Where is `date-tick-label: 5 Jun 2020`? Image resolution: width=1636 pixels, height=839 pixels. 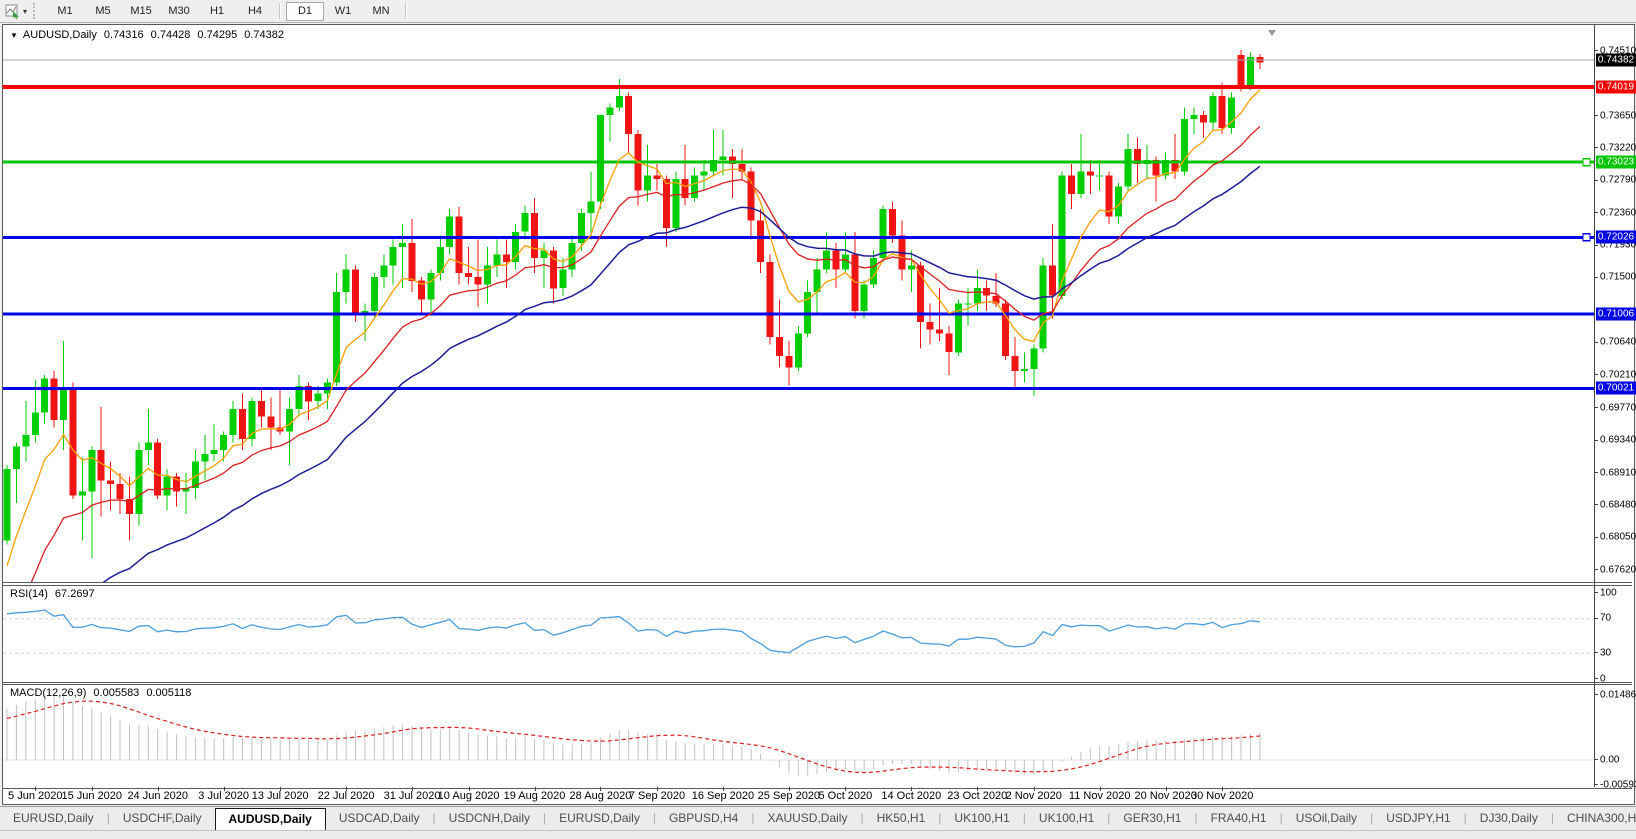 date-tick-label: 5 Jun 2020 is located at coordinates (35, 796).